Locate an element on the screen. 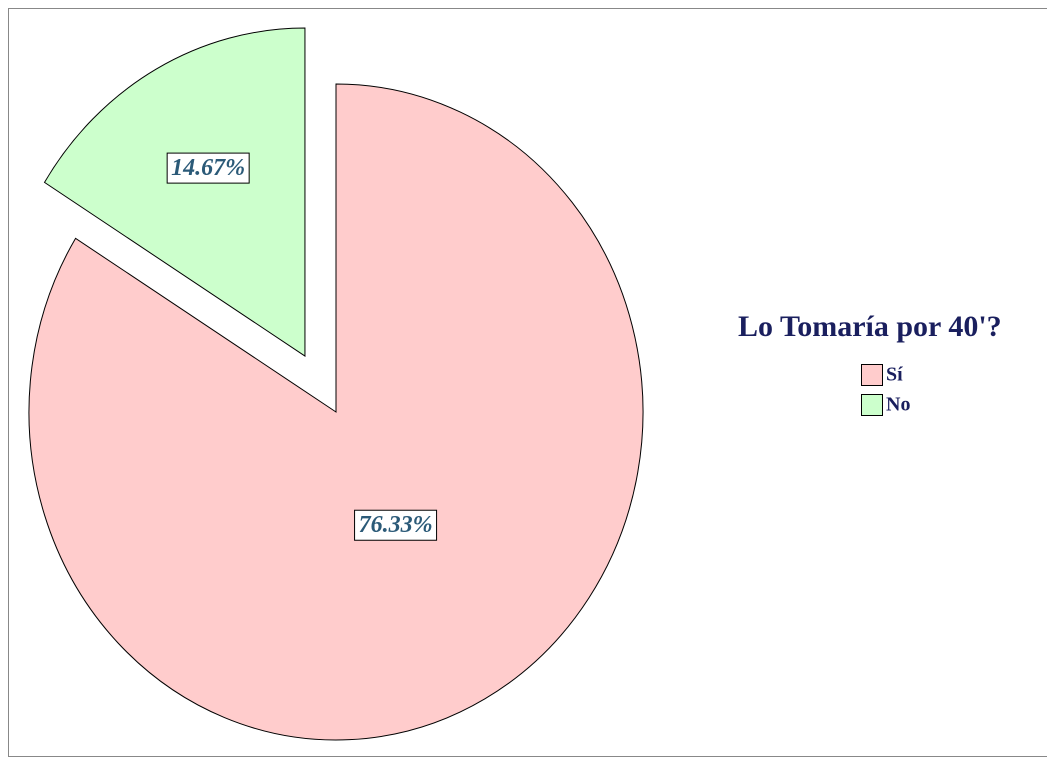  legend-title: Lo Tomaría por 40'? is located at coordinates (870, 326).